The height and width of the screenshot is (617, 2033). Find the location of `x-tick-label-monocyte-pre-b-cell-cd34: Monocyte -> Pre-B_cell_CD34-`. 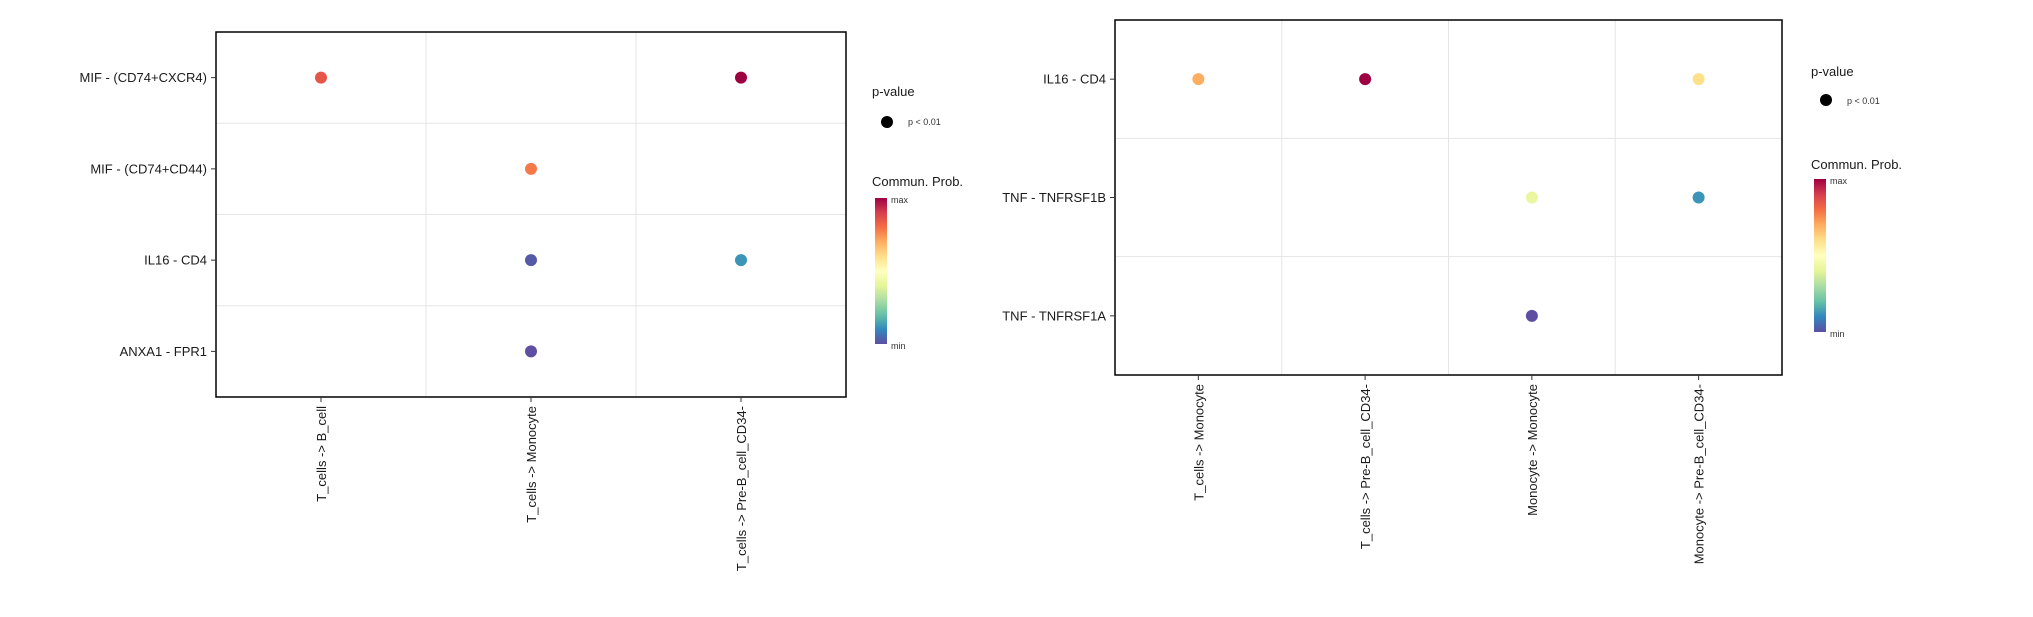

x-tick-label-monocyte-pre-b-cell-cd34: Monocyte -> Pre-B_cell_CD34- is located at coordinates (1699, 474).